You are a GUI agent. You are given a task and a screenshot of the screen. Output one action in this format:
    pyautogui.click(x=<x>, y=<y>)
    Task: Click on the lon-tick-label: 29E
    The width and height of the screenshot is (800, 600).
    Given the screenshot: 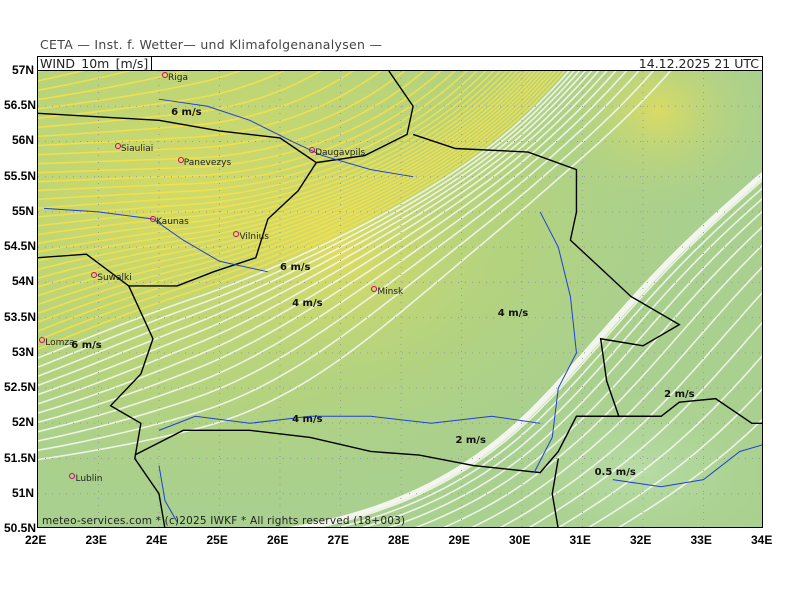 What is the action you would take?
    pyautogui.click(x=459, y=540)
    